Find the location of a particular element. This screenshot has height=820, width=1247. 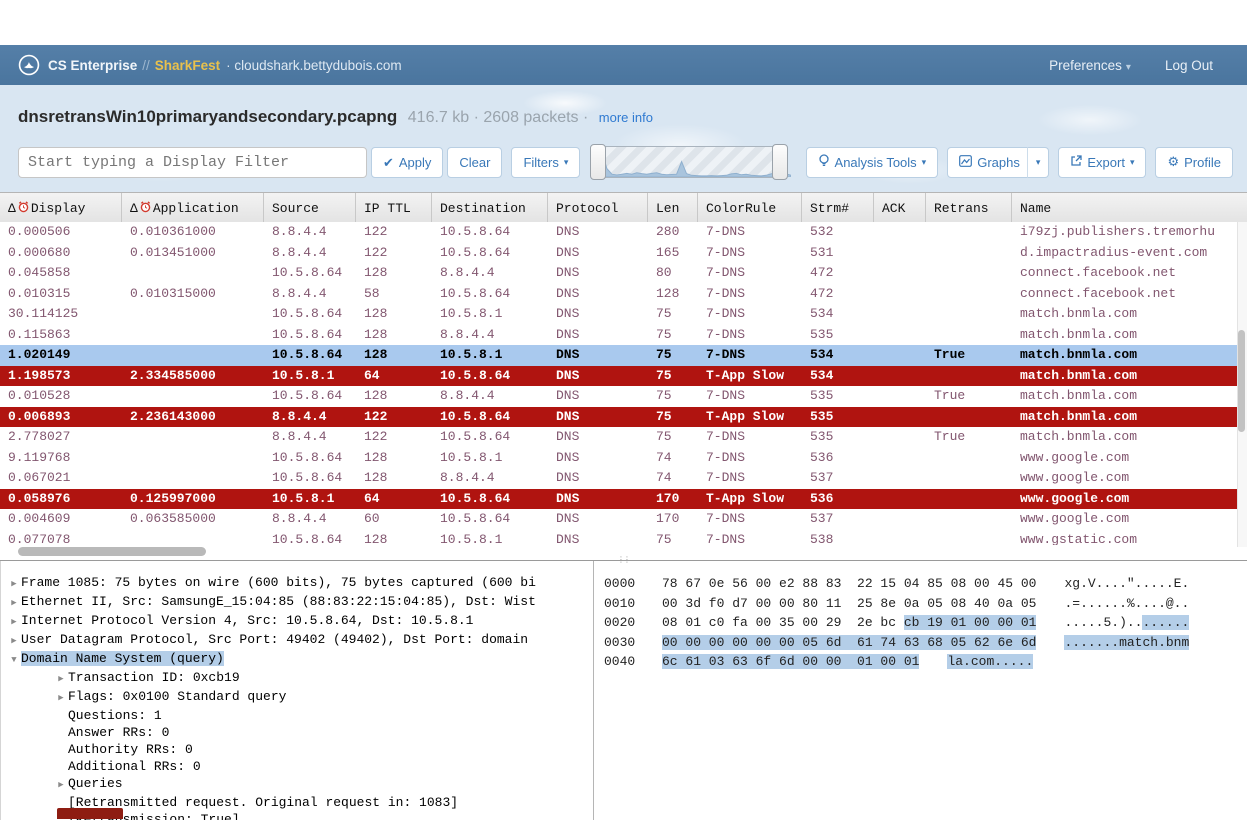

range-handle-right is located at coordinates (779, 162).